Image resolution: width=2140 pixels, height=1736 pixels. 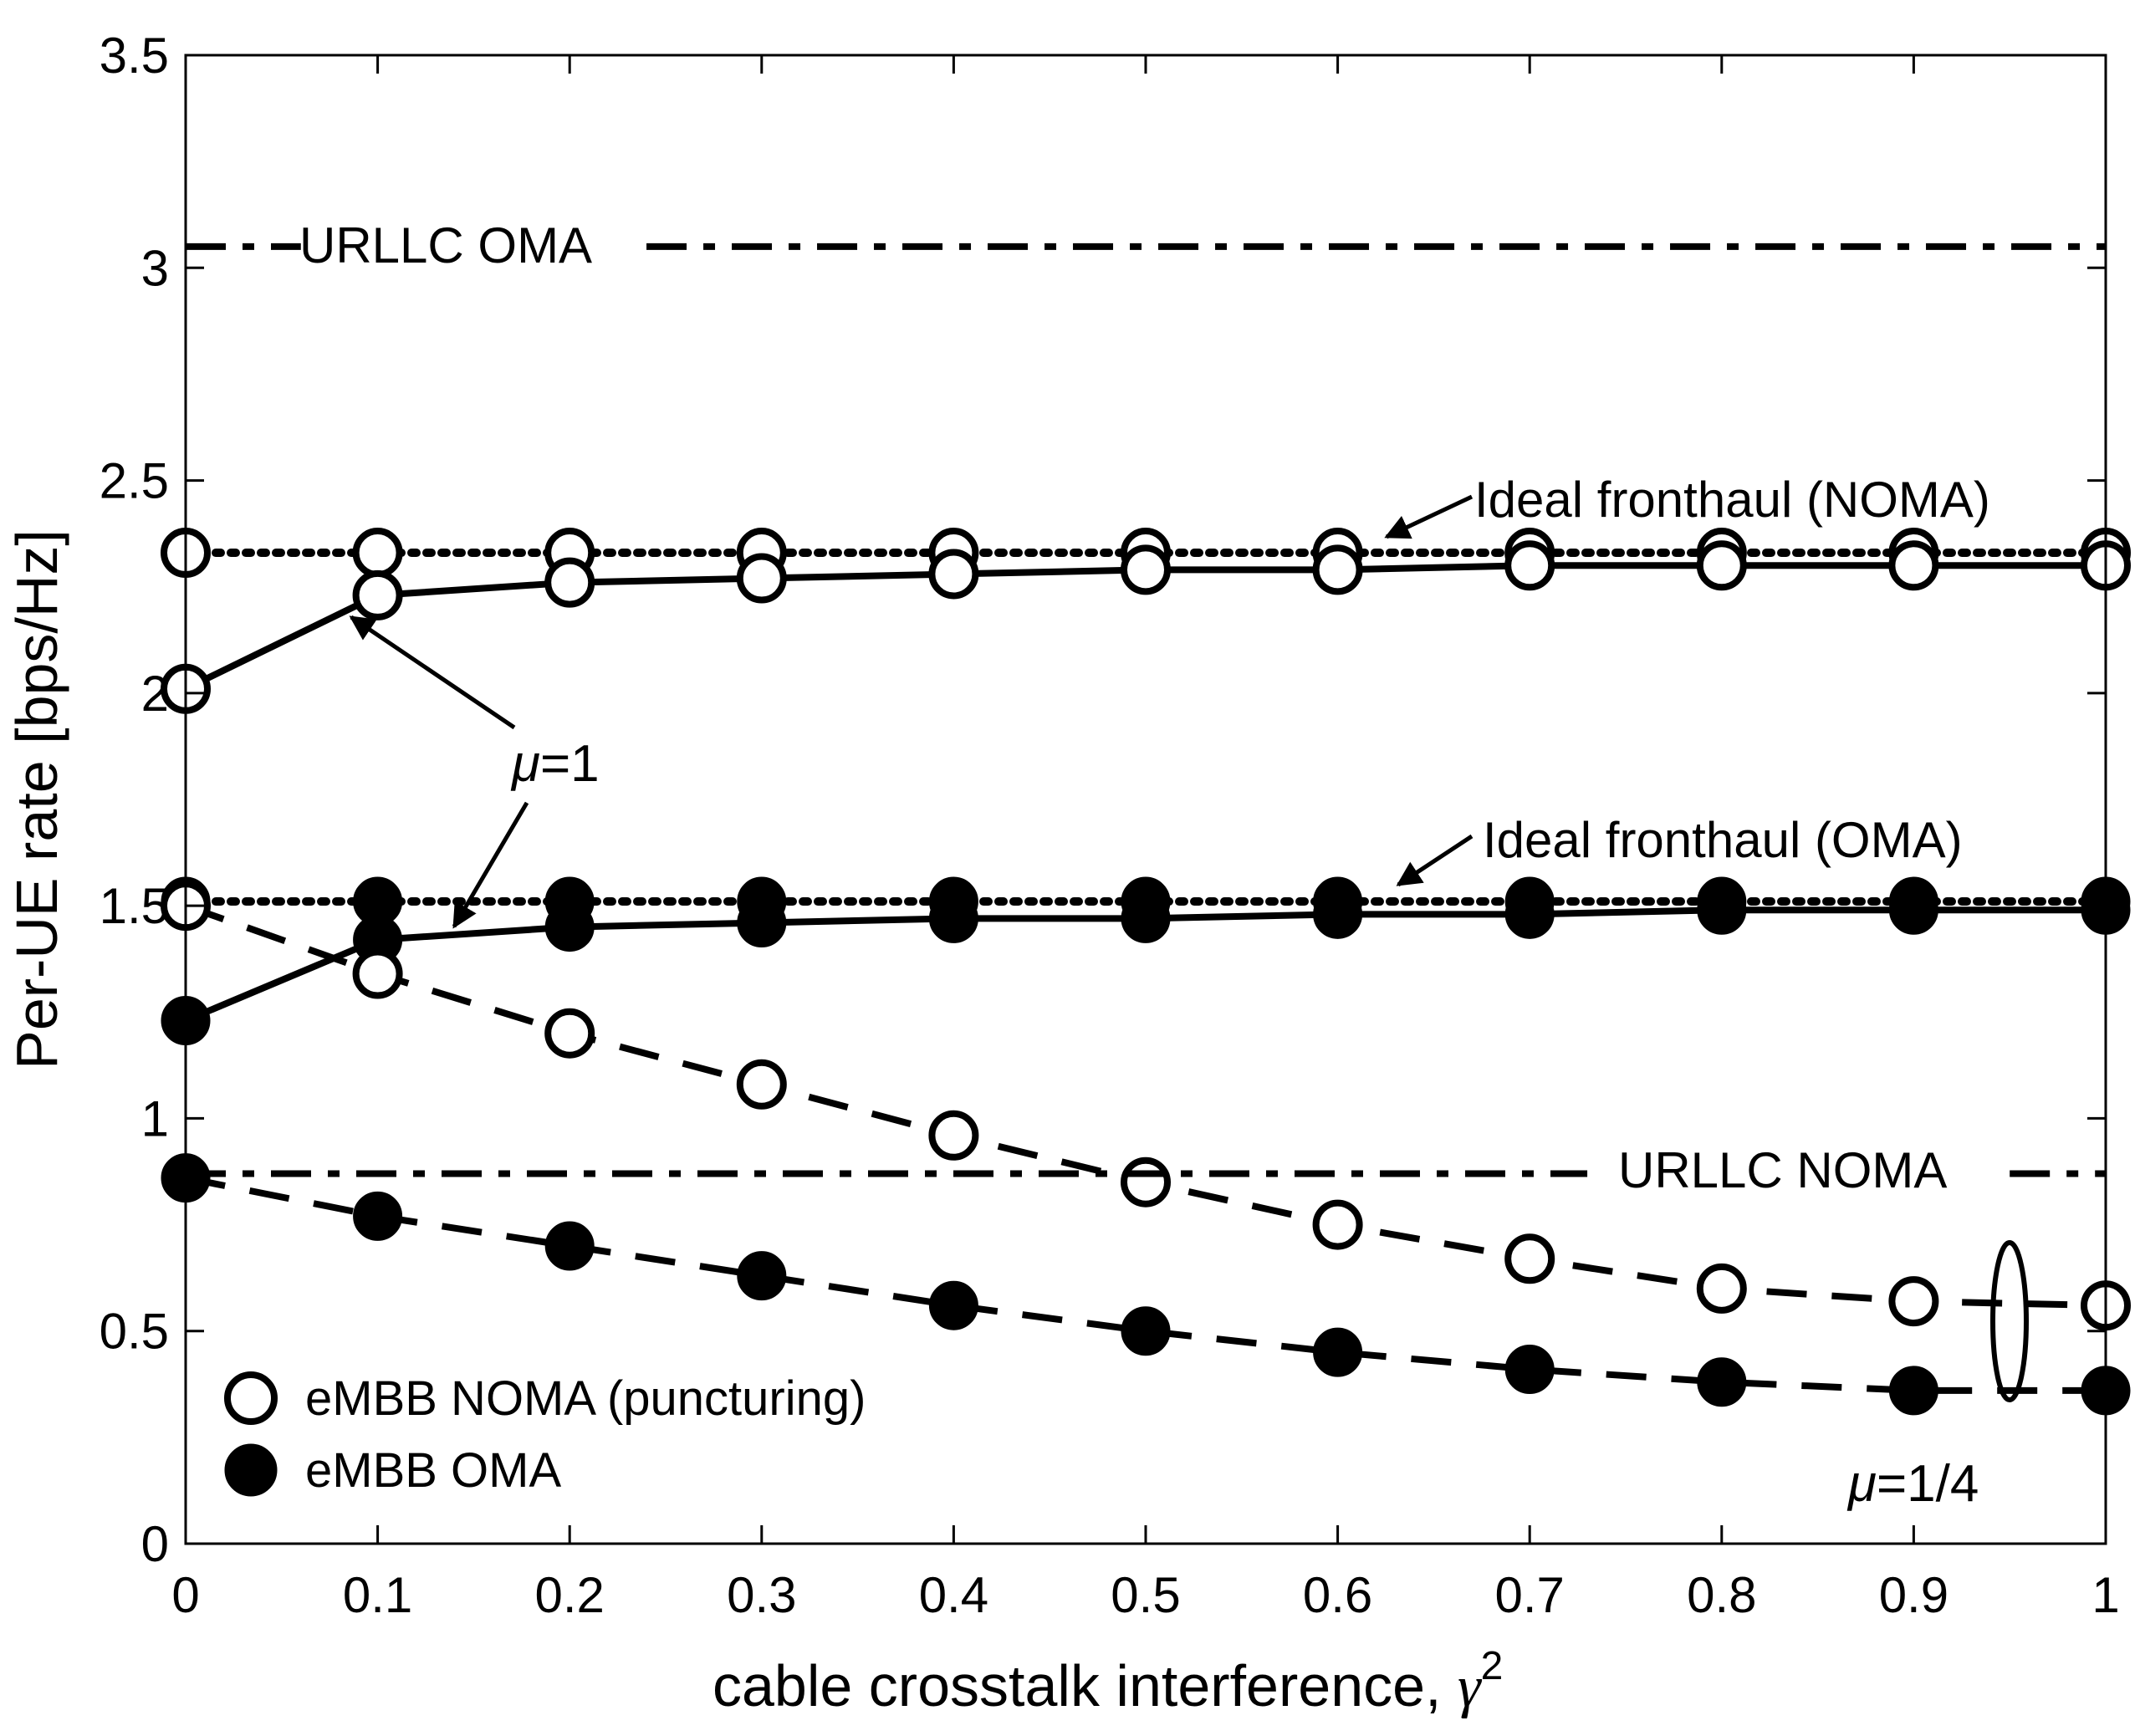 I want to click on y-tick-label: 2.5, so click(x=134, y=481).